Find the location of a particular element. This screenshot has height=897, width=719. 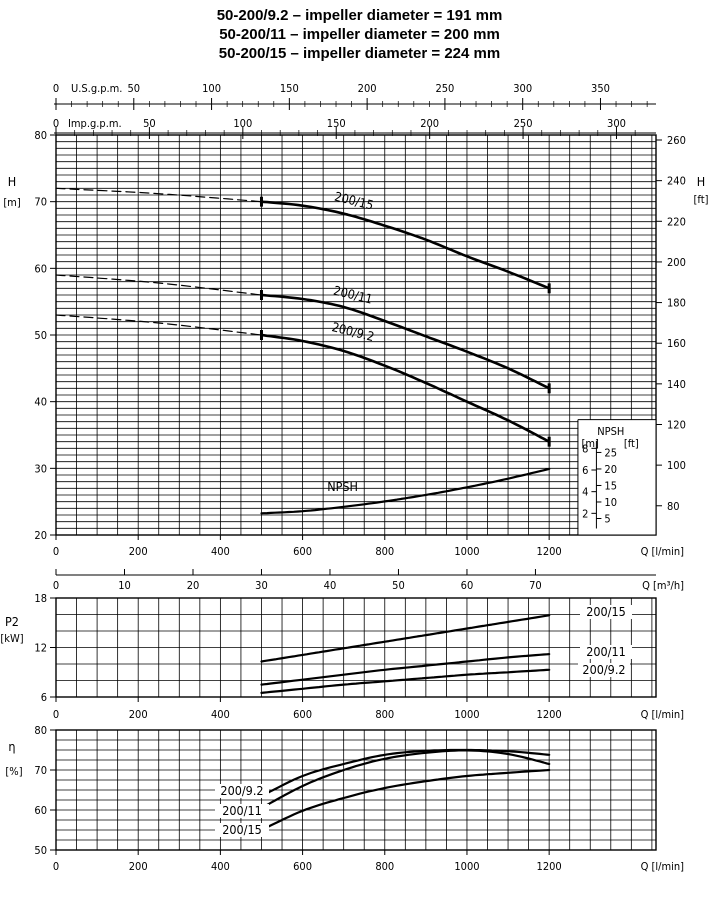

eff-curve-label-200/15: 200/15 is located at coordinates (242, 829).